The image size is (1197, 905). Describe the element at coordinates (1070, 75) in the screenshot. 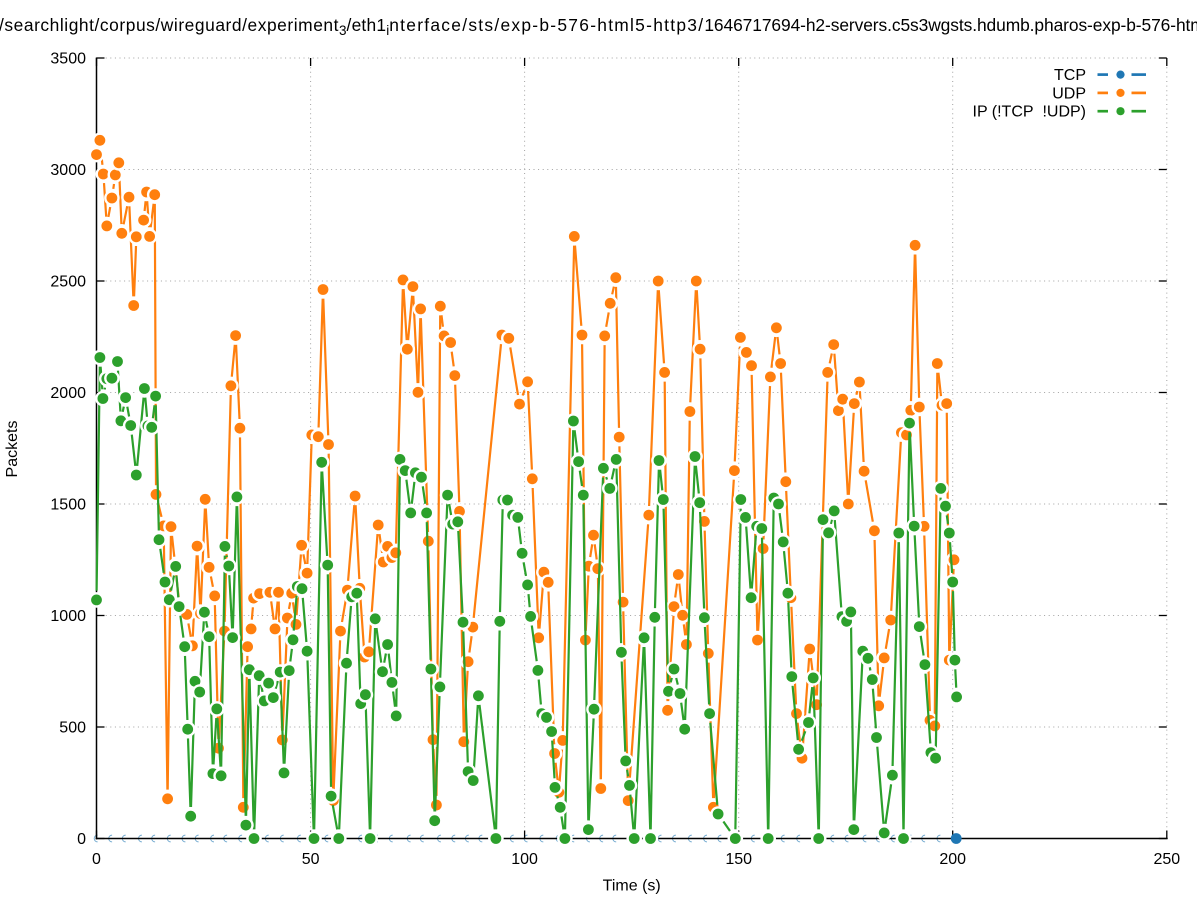

I see `svg-text: TCP` at that location.